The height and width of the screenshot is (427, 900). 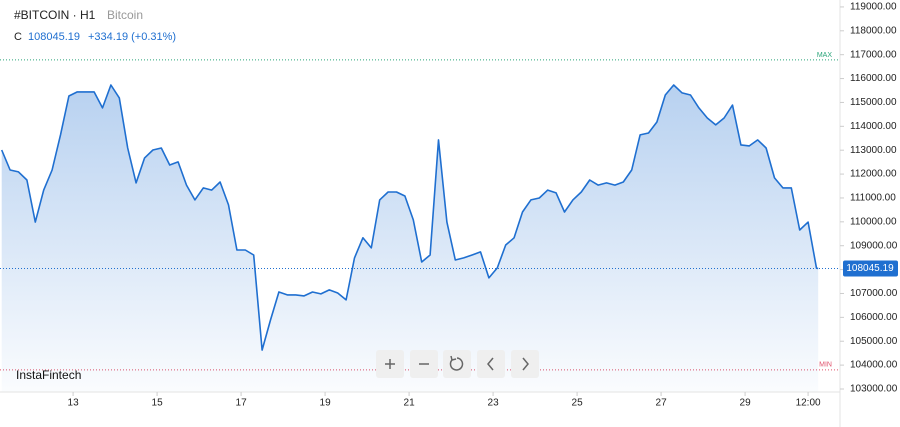 I want to click on close-value: 108045.19, so click(x=54, y=37).